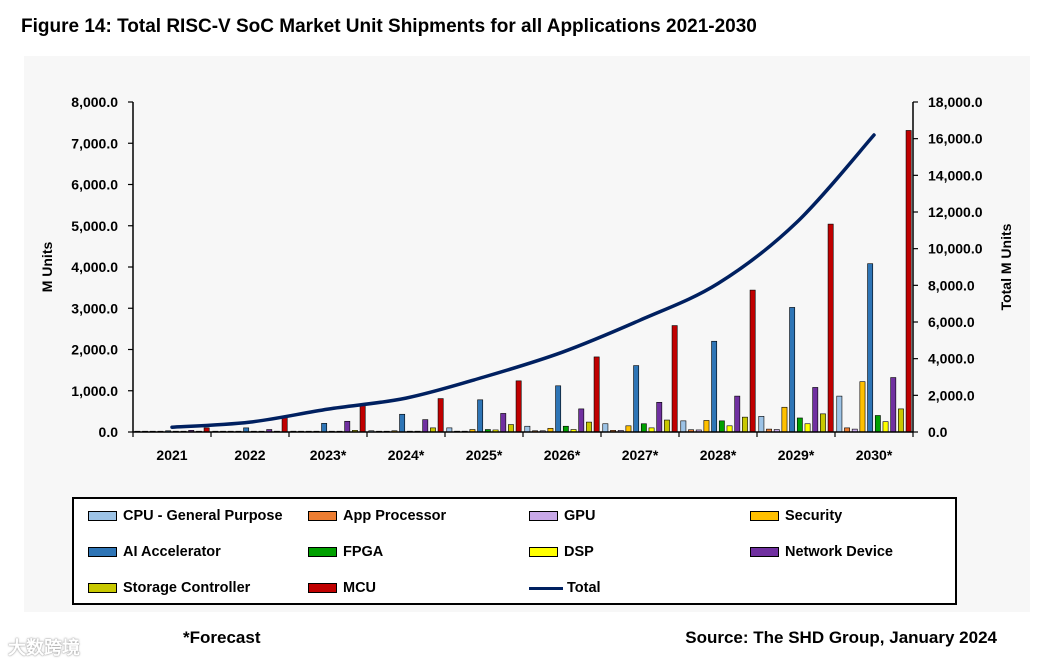 Image resolution: width=1058 pixels, height=667 pixels. I want to click on x-tick-label: 2025*, so click(484, 455).